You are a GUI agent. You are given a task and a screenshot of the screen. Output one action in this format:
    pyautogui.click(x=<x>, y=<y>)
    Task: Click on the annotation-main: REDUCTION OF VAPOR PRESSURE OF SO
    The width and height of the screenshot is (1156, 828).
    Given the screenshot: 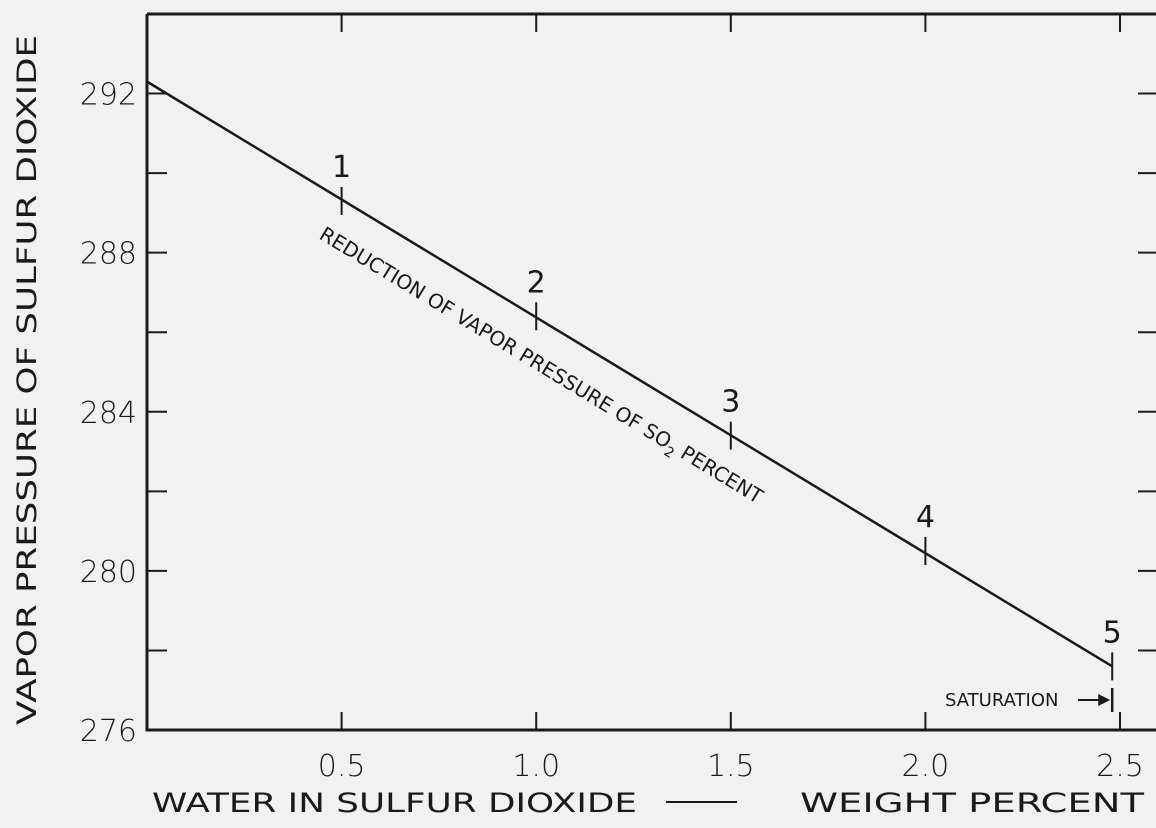 What is the action you would take?
    pyautogui.click(x=495, y=337)
    